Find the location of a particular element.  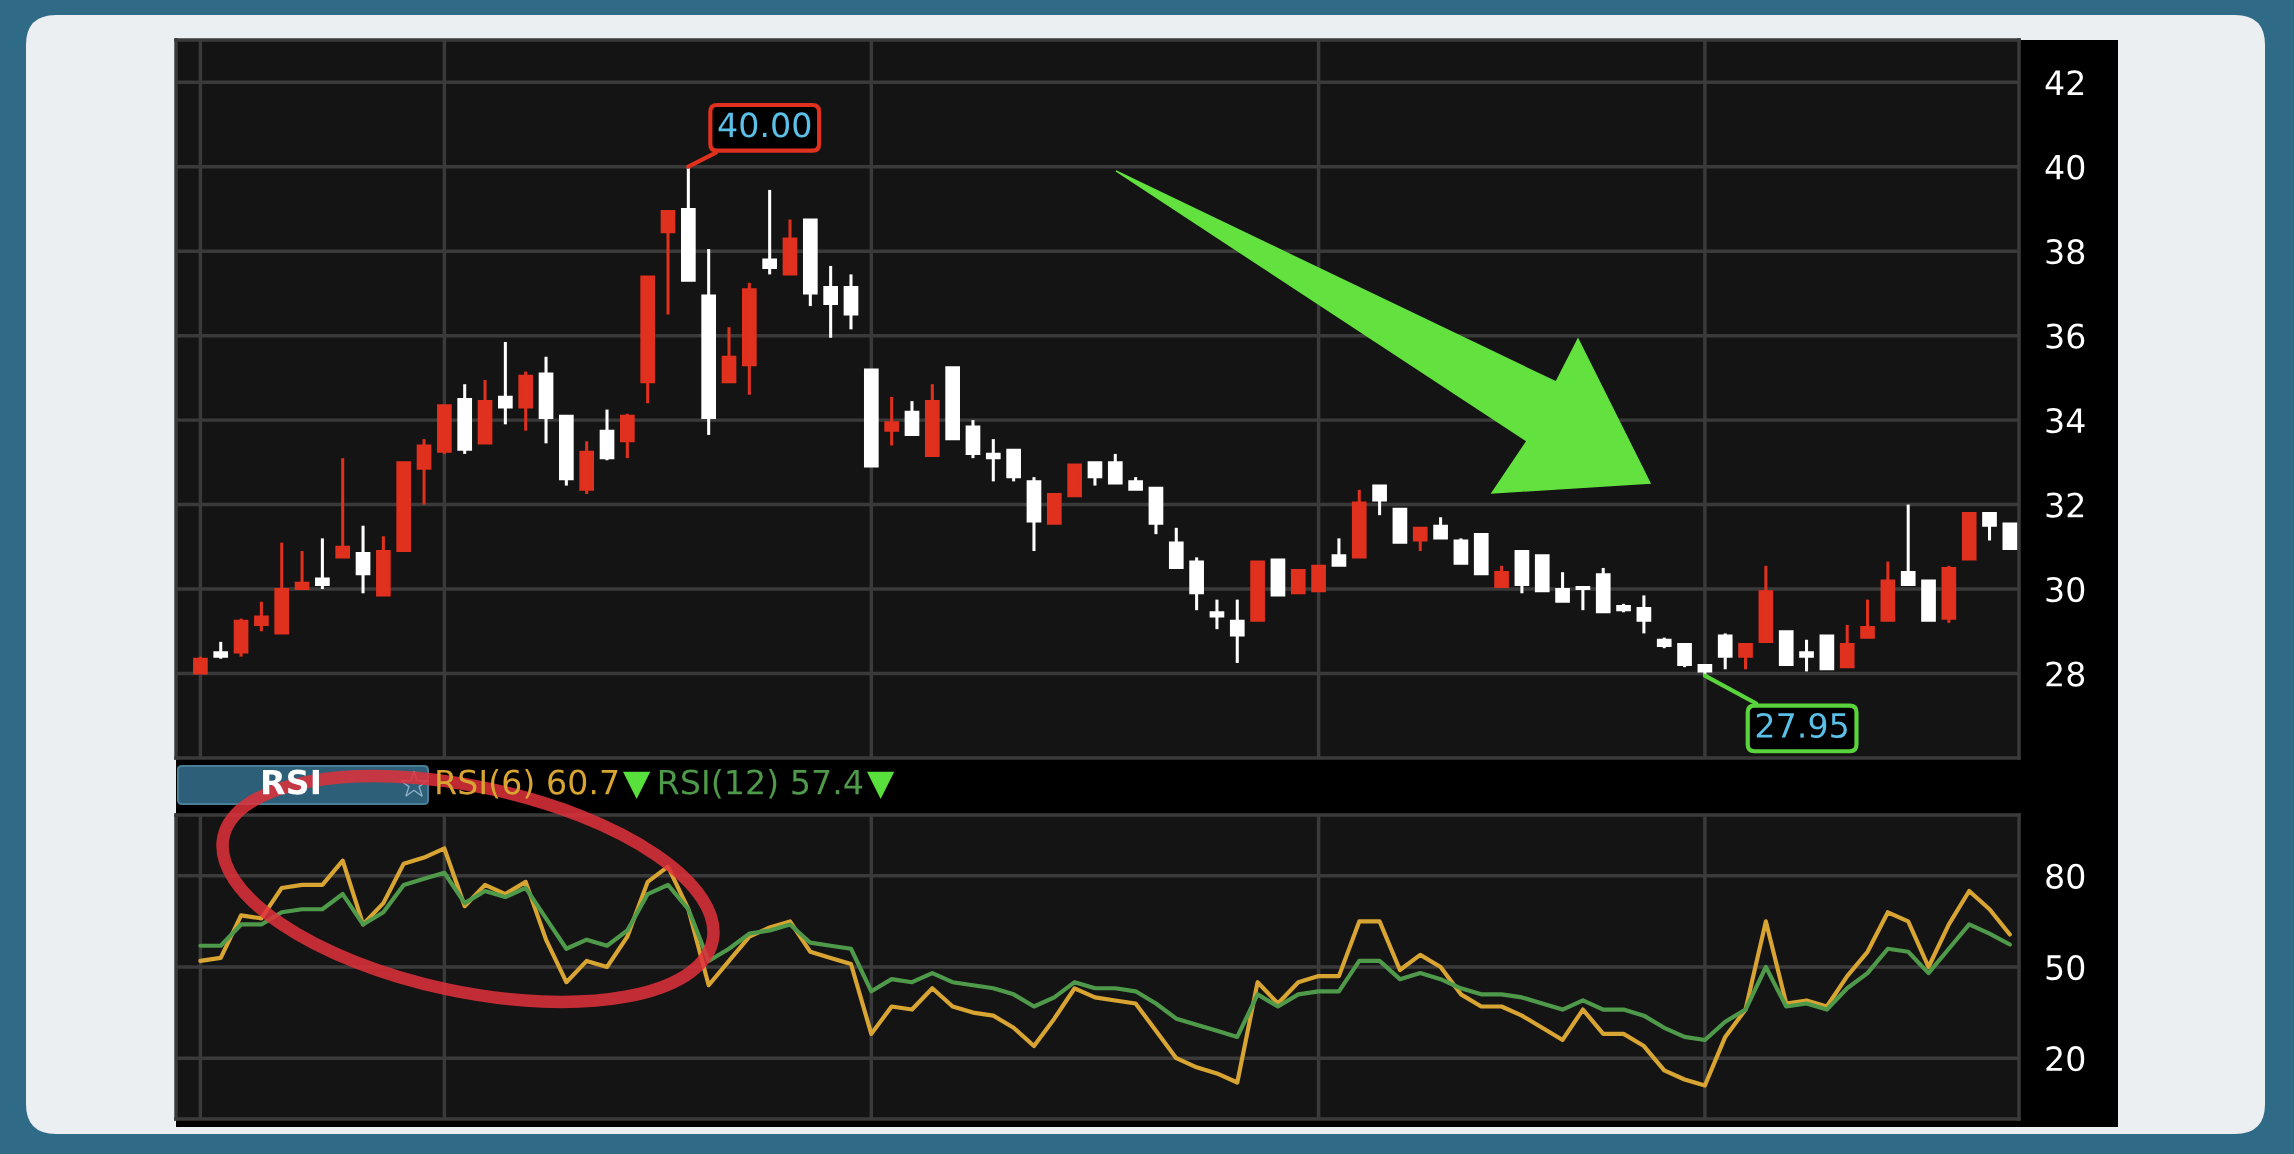

y-tick-label: 40 is located at coordinates (2065, 167).